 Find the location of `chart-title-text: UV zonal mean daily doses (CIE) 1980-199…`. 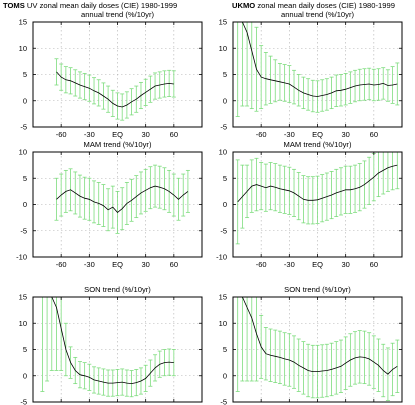

chart-title-text: UV zonal mean daily doses (CIE) 1980-199… is located at coordinates (101, 5).